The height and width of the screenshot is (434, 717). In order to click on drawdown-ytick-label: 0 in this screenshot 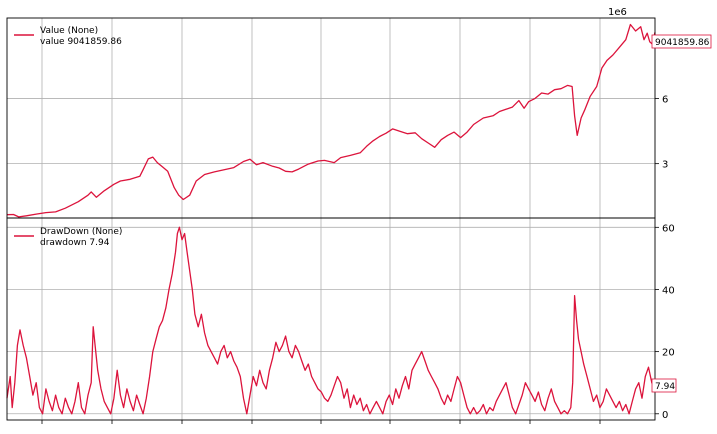, I will do `click(665, 415)`.